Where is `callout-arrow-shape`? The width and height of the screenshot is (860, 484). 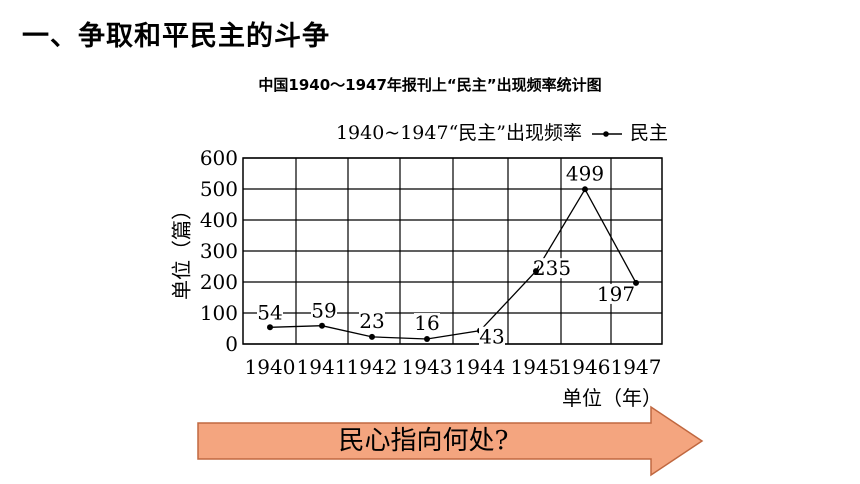 callout-arrow-shape is located at coordinates (450, 441).